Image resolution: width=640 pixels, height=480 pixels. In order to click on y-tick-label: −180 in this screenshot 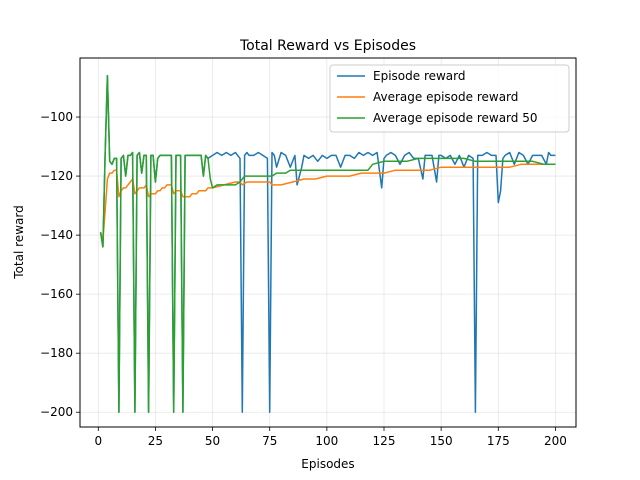, I will do `click(56, 353)`.